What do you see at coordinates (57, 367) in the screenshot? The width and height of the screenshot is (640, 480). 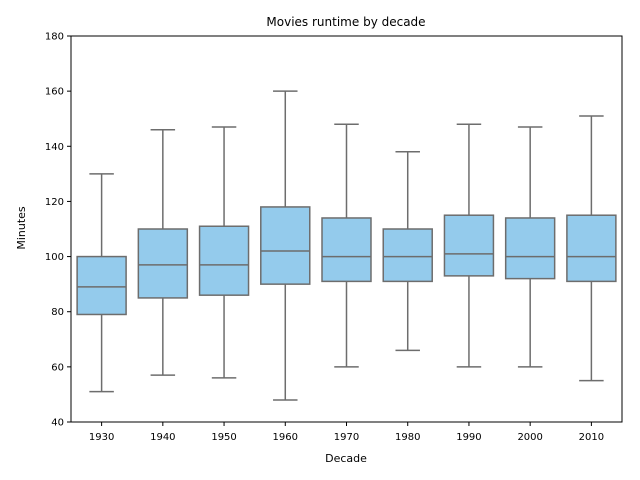 I see `y-tick-label: 60` at bounding box center [57, 367].